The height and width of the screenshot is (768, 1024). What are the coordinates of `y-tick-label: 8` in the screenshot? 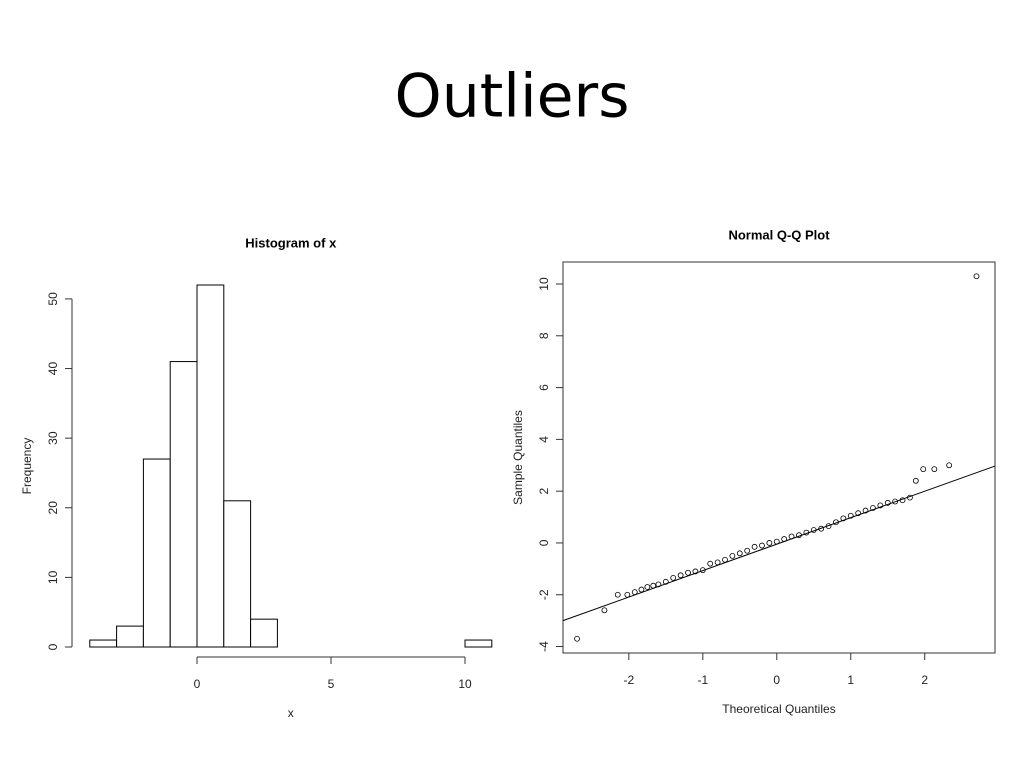 It's located at (544, 335).